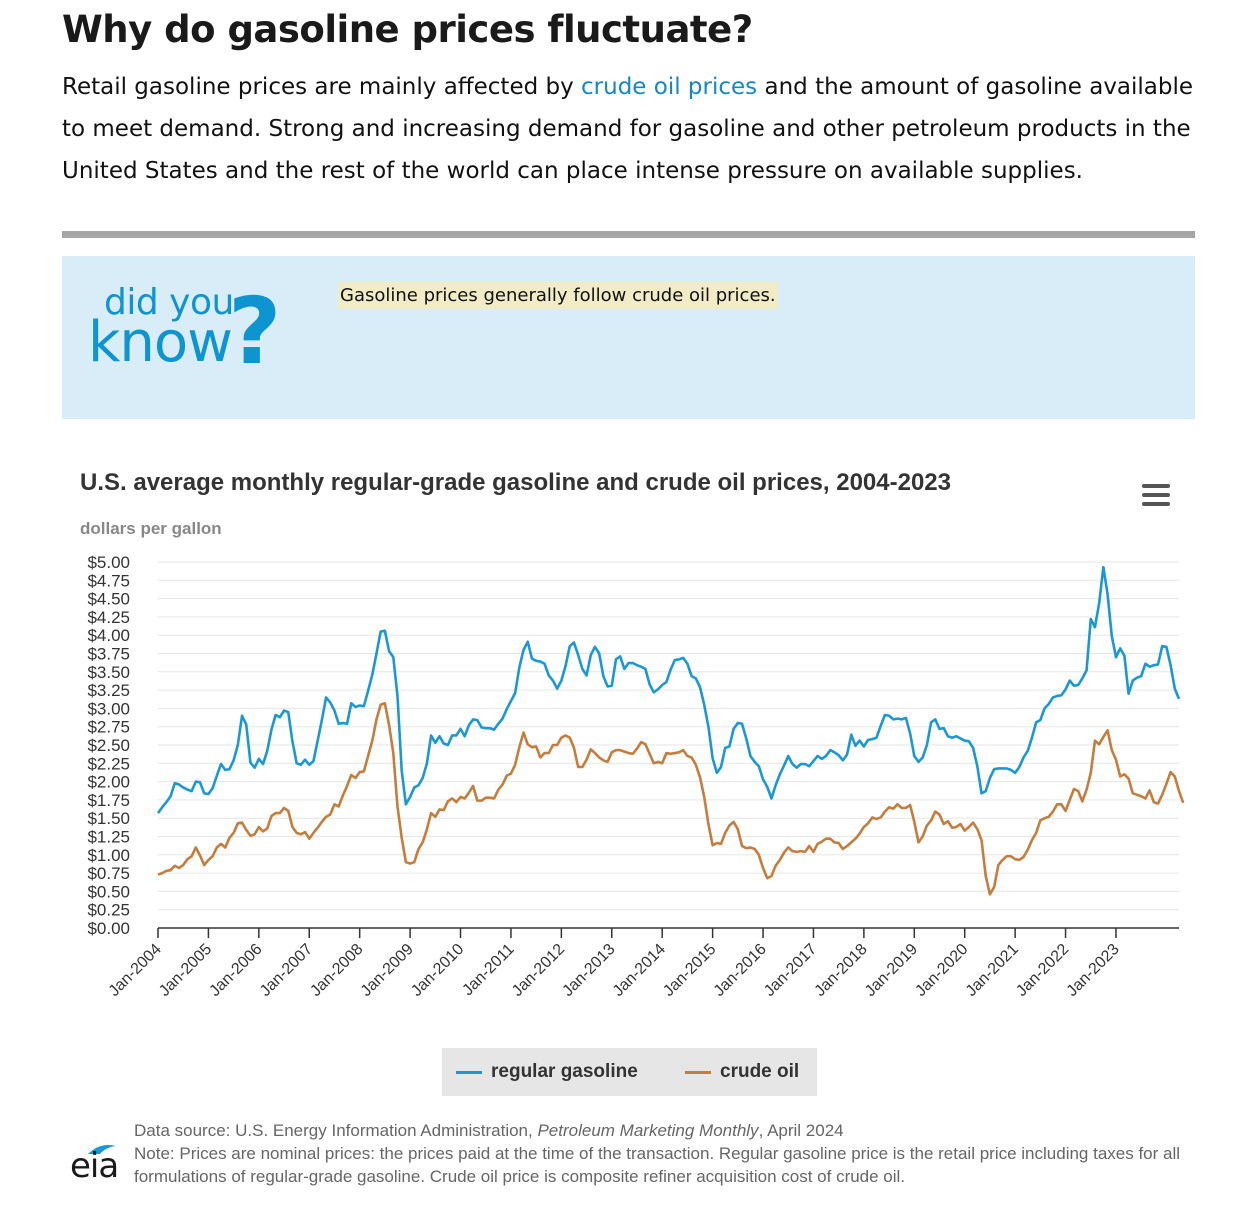 This screenshot has width=1236, height=1210. I want to click on x-tick-label: Jan-2013, so click(588, 970).